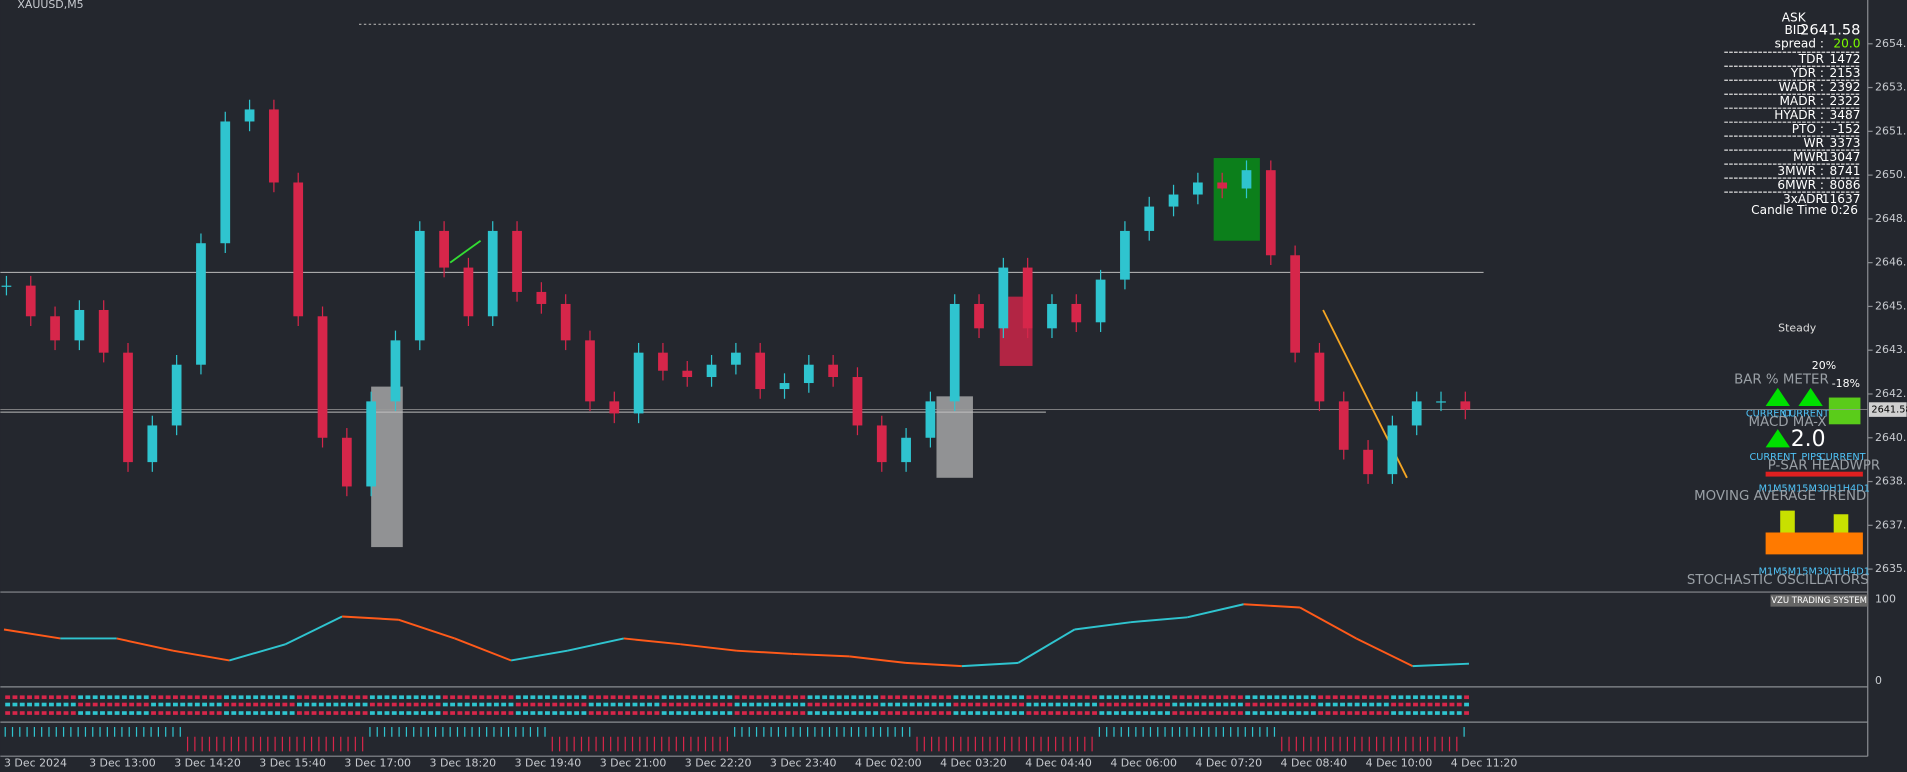 Image resolution: width=1907 pixels, height=772 pixels. I want to click on osc-tick-label: 100, so click(1885, 598).